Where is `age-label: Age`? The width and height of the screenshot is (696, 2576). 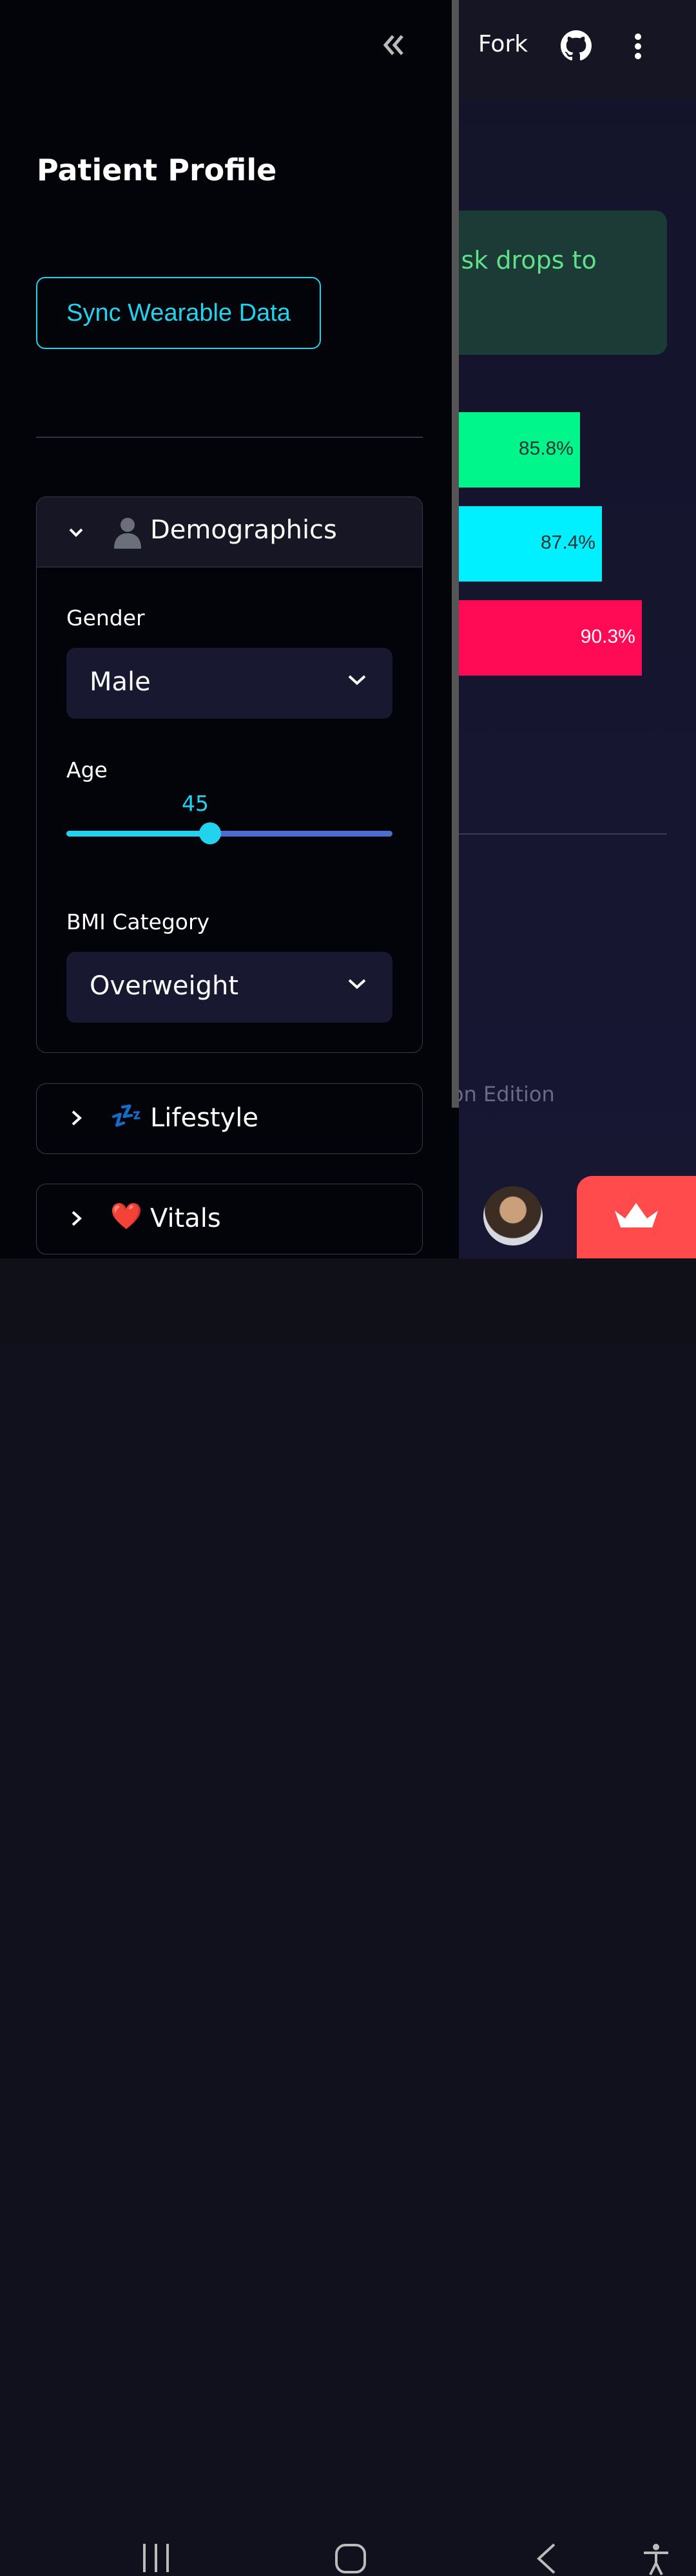 age-label: Age is located at coordinates (87, 770).